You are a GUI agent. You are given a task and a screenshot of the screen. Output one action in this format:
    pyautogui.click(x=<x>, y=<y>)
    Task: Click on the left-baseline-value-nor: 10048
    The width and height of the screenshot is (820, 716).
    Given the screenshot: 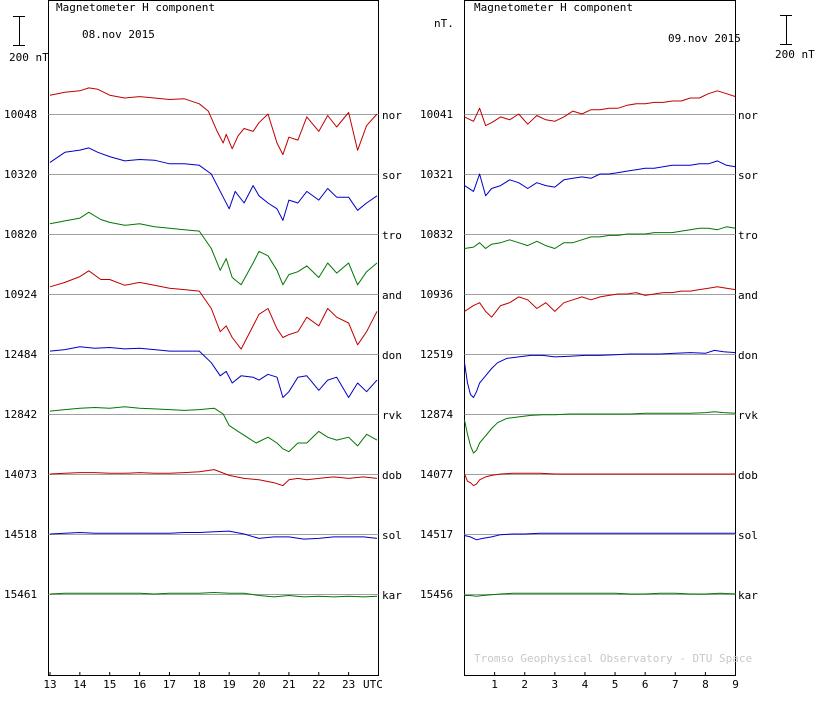 What is the action you would take?
    pyautogui.click(x=20, y=114)
    